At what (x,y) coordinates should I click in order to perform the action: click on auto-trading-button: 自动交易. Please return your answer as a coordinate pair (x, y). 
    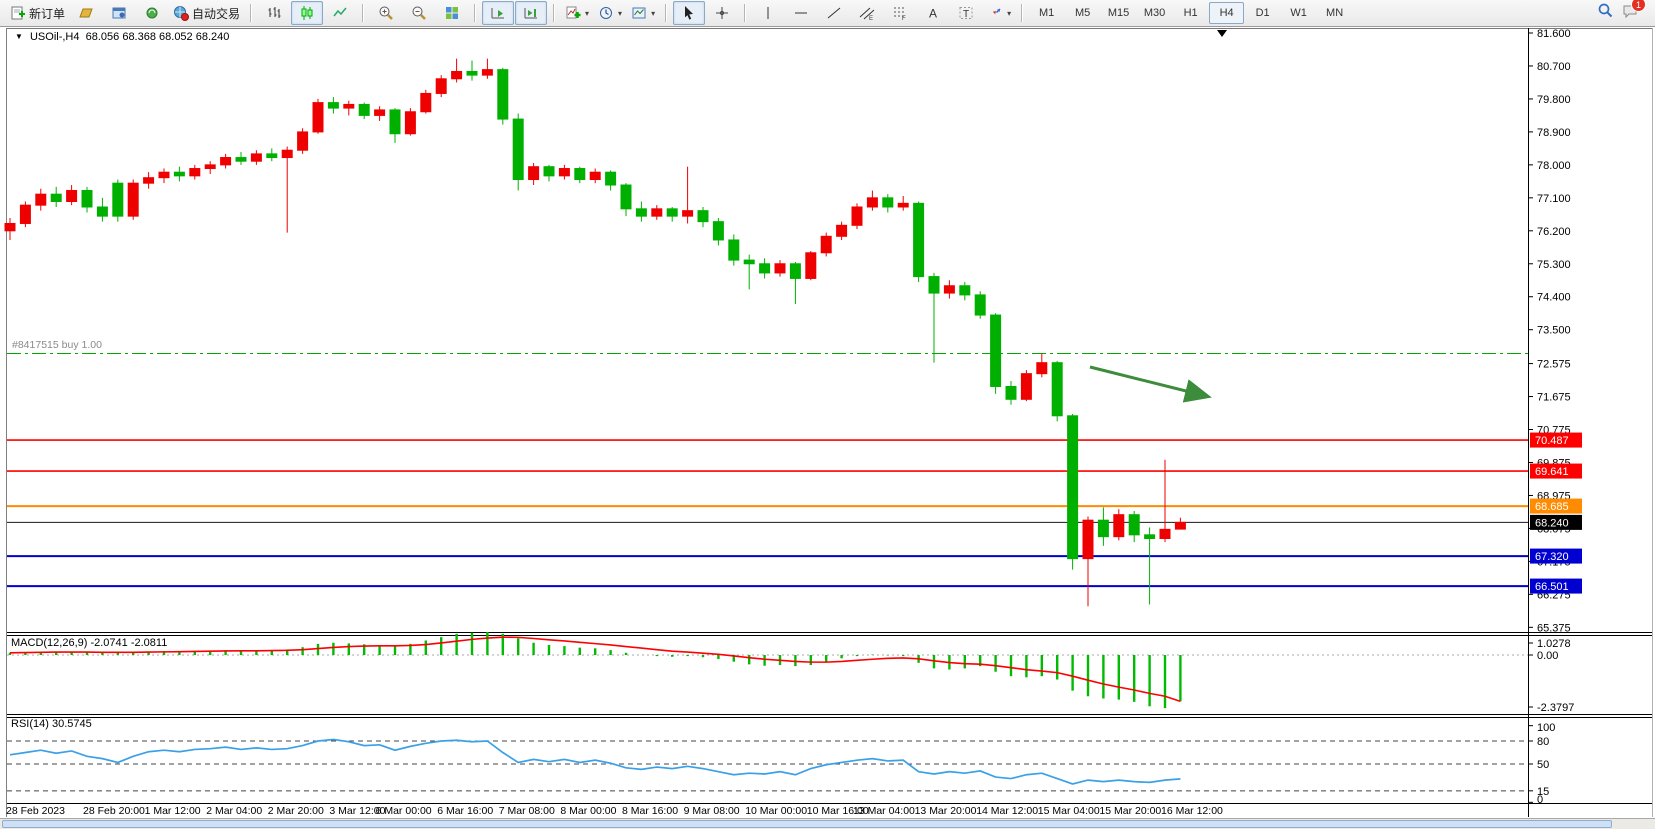
    Looking at the image, I should click on (206, 13).